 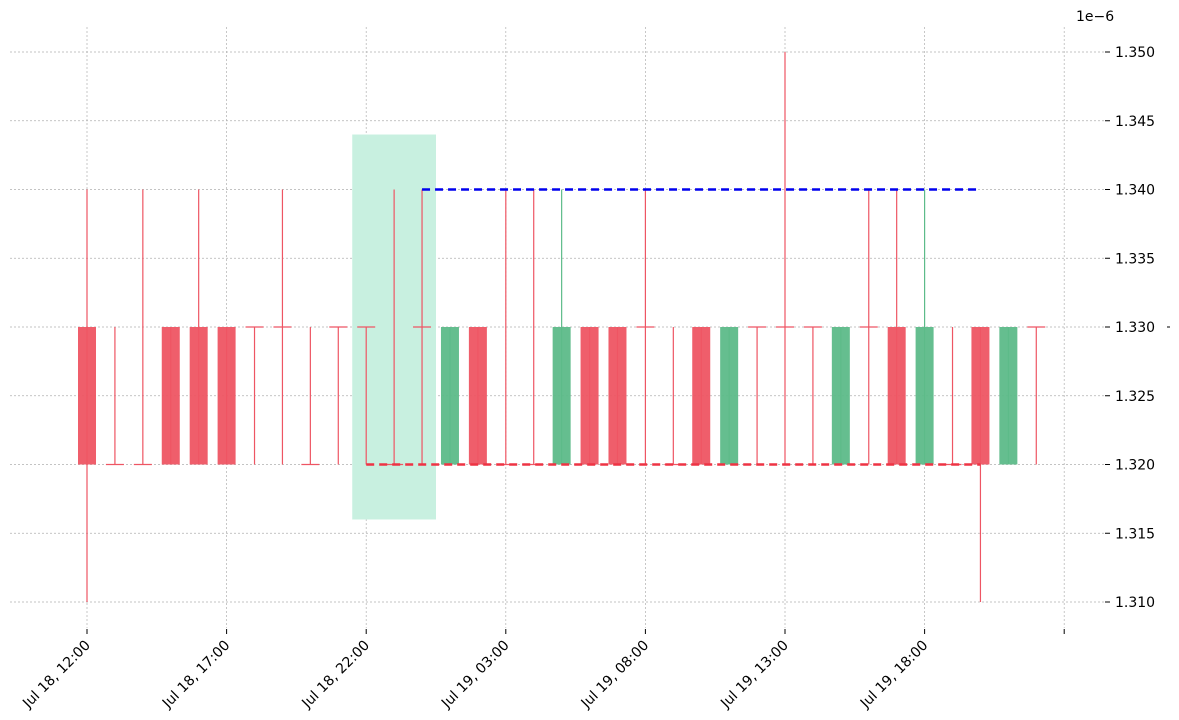 What do you see at coordinates (754, 675) in the screenshot?
I see `x-tick-label: Jul 19, 13:00` at bounding box center [754, 675].